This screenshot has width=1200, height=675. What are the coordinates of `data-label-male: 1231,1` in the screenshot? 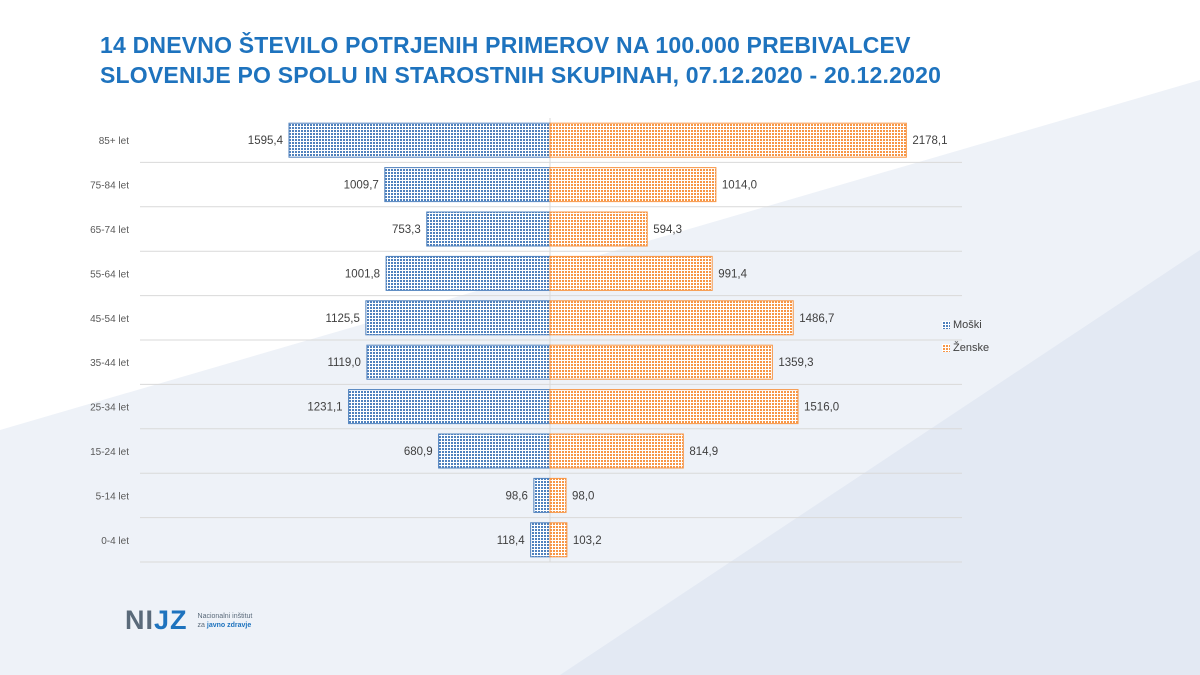 It's located at (324, 408).